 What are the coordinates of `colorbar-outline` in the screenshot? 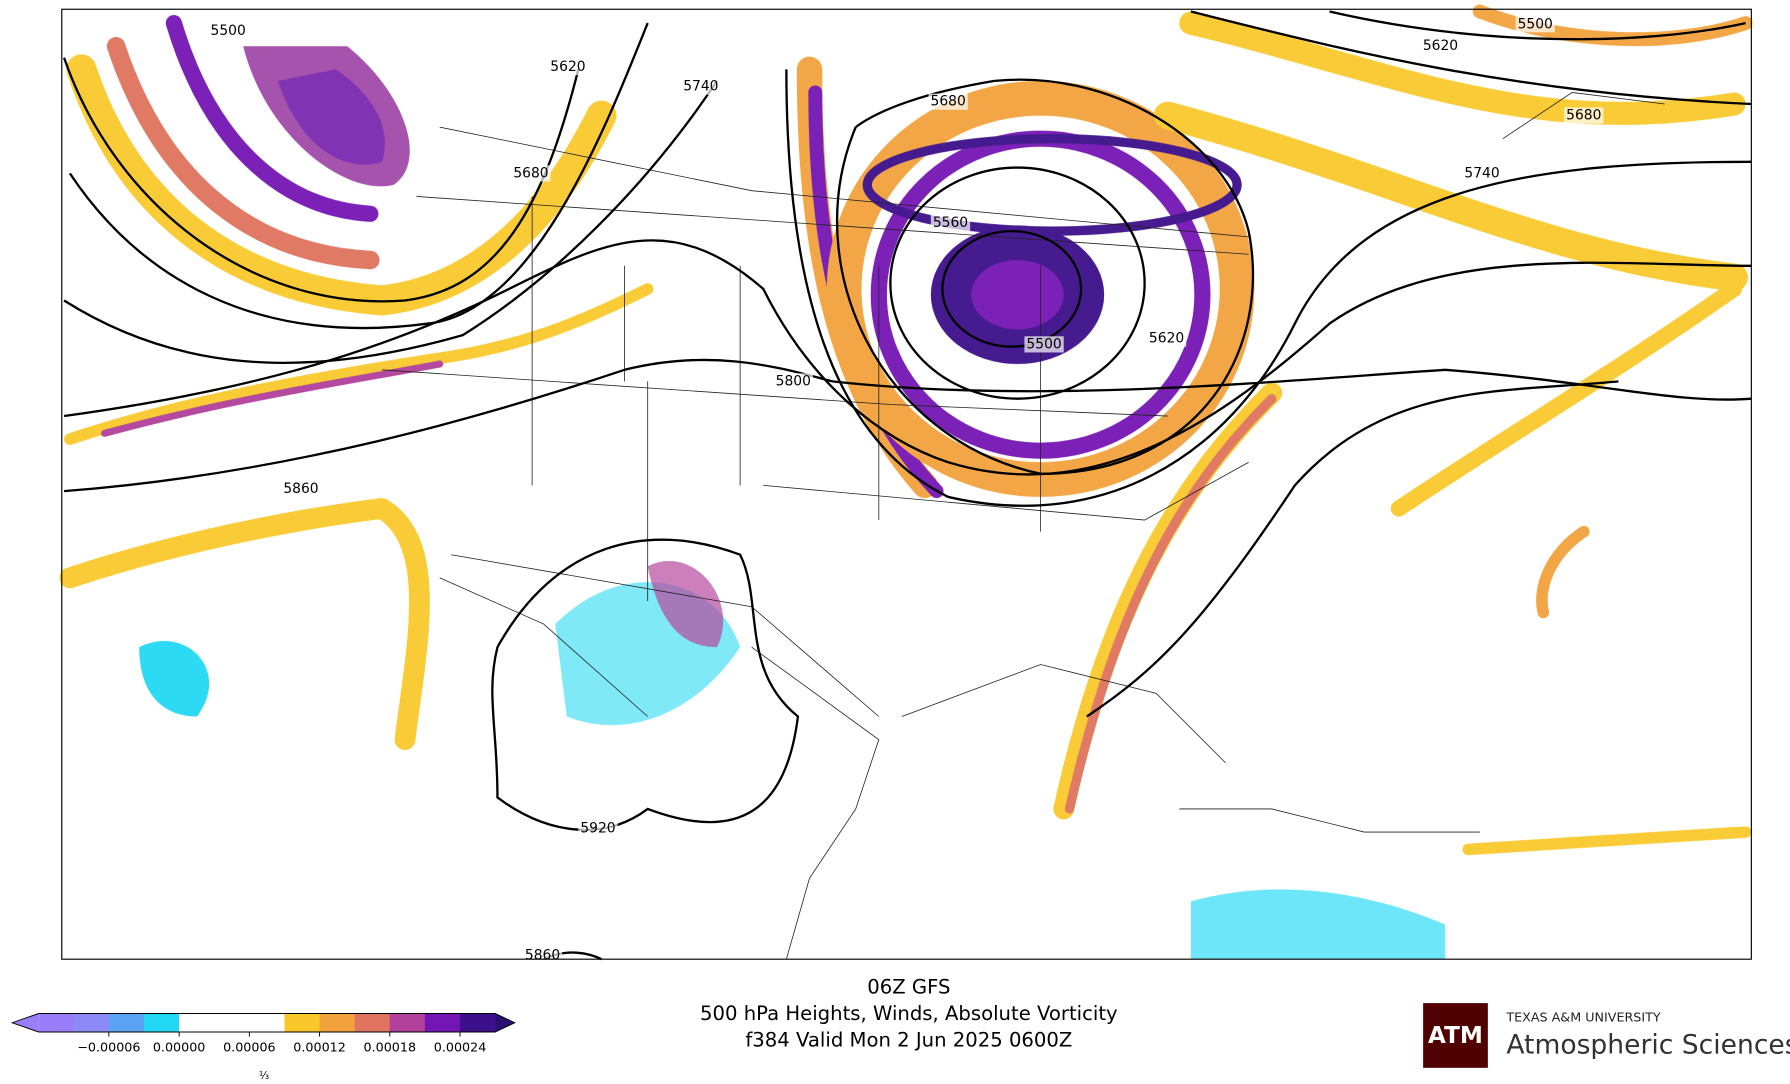 It's located at (263, 1023).